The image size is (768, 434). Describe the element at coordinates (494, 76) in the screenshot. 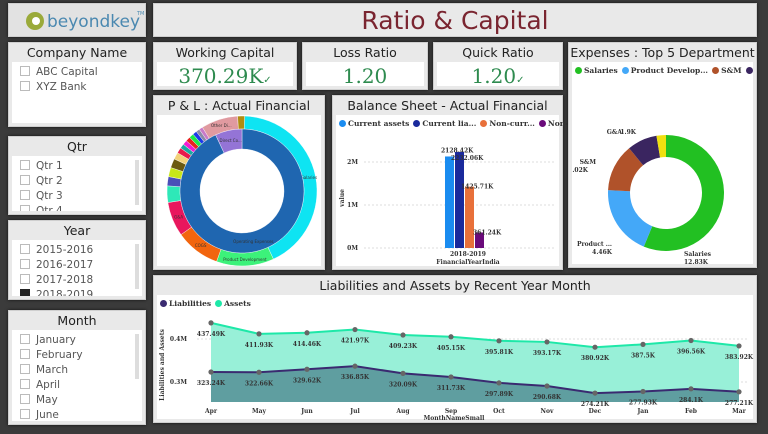

I see `kpi-value: 1.20` at that location.